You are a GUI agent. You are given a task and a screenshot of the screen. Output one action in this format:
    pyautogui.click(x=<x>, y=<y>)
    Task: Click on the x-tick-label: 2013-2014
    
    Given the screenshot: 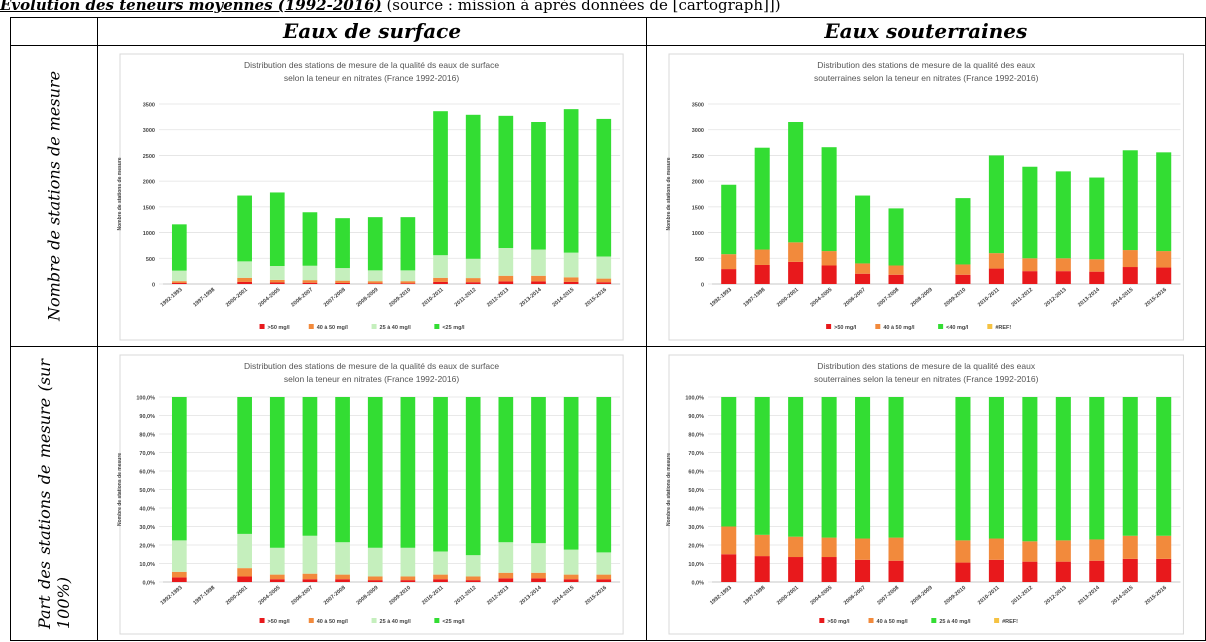 What is the action you would take?
    pyautogui.click(x=1089, y=595)
    